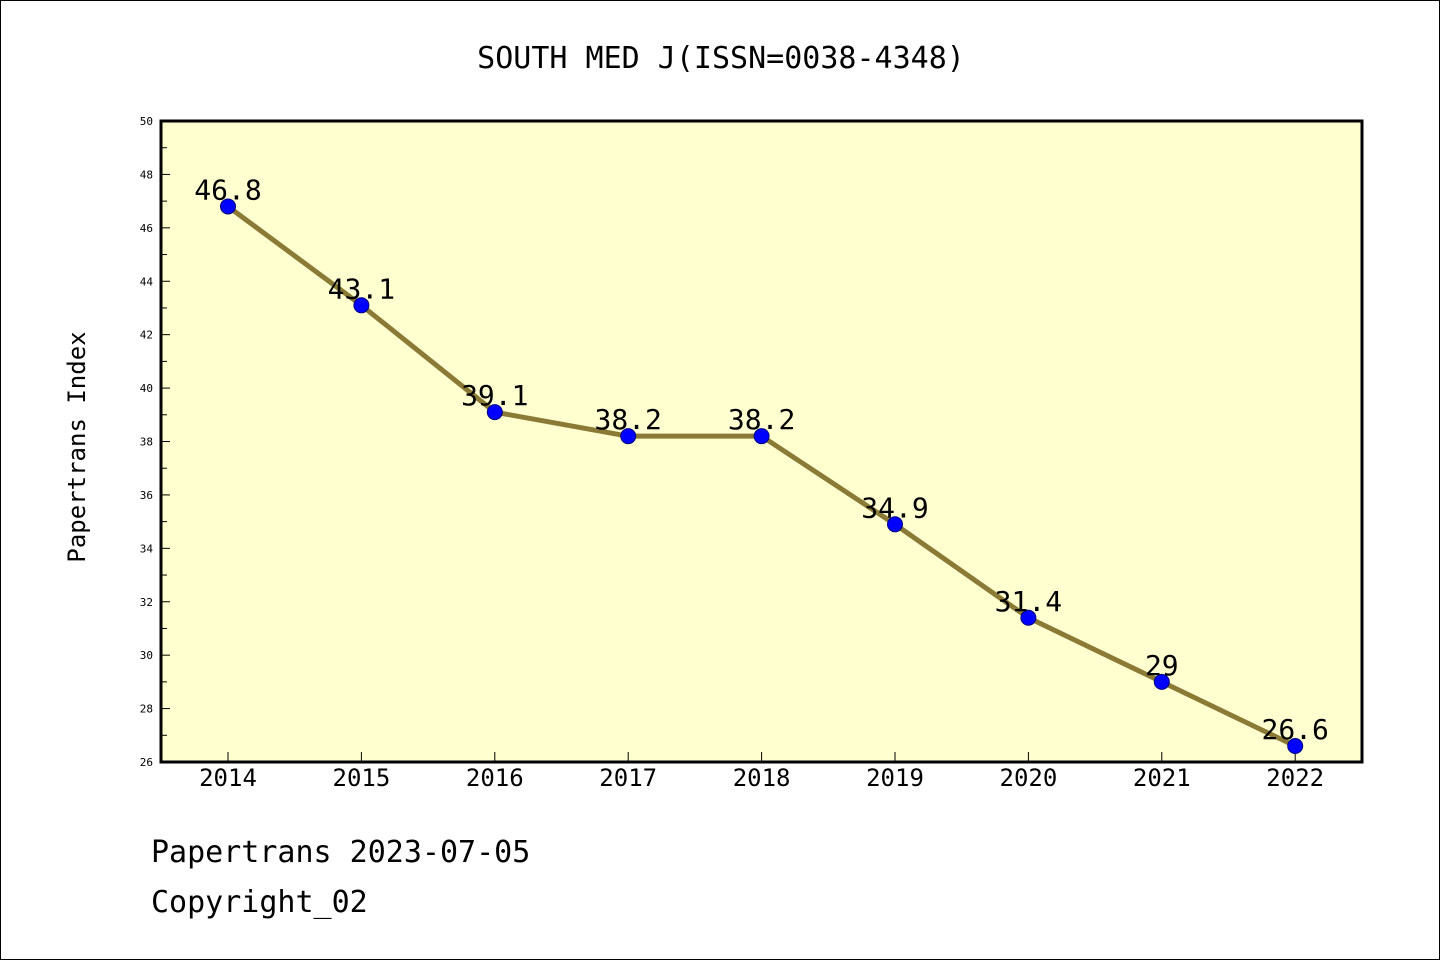 The image size is (1440, 961). I want to click on y-tick-label: 42, so click(146, 335).